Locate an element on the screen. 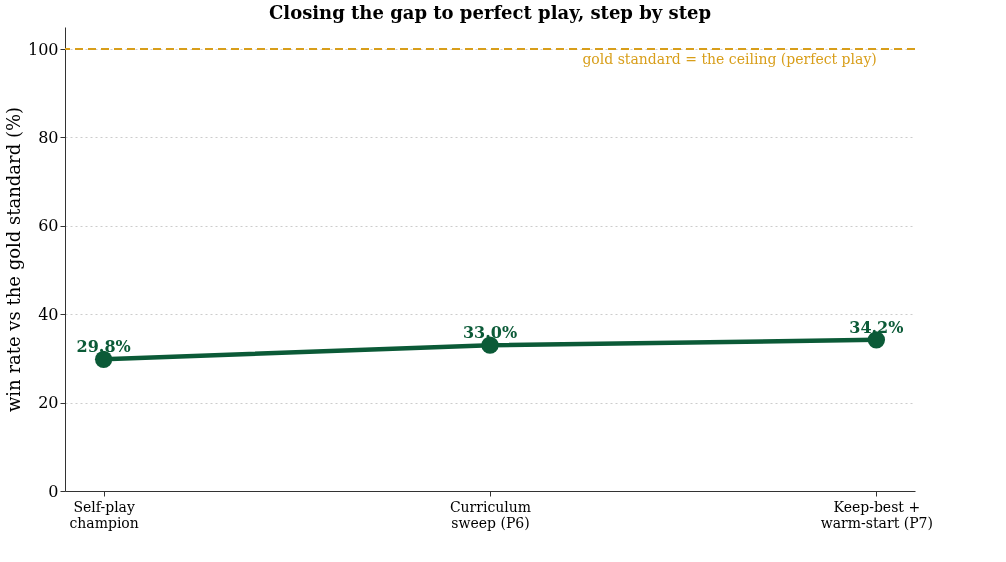  data-label: 33.0% is located at coordinates (490, 333).